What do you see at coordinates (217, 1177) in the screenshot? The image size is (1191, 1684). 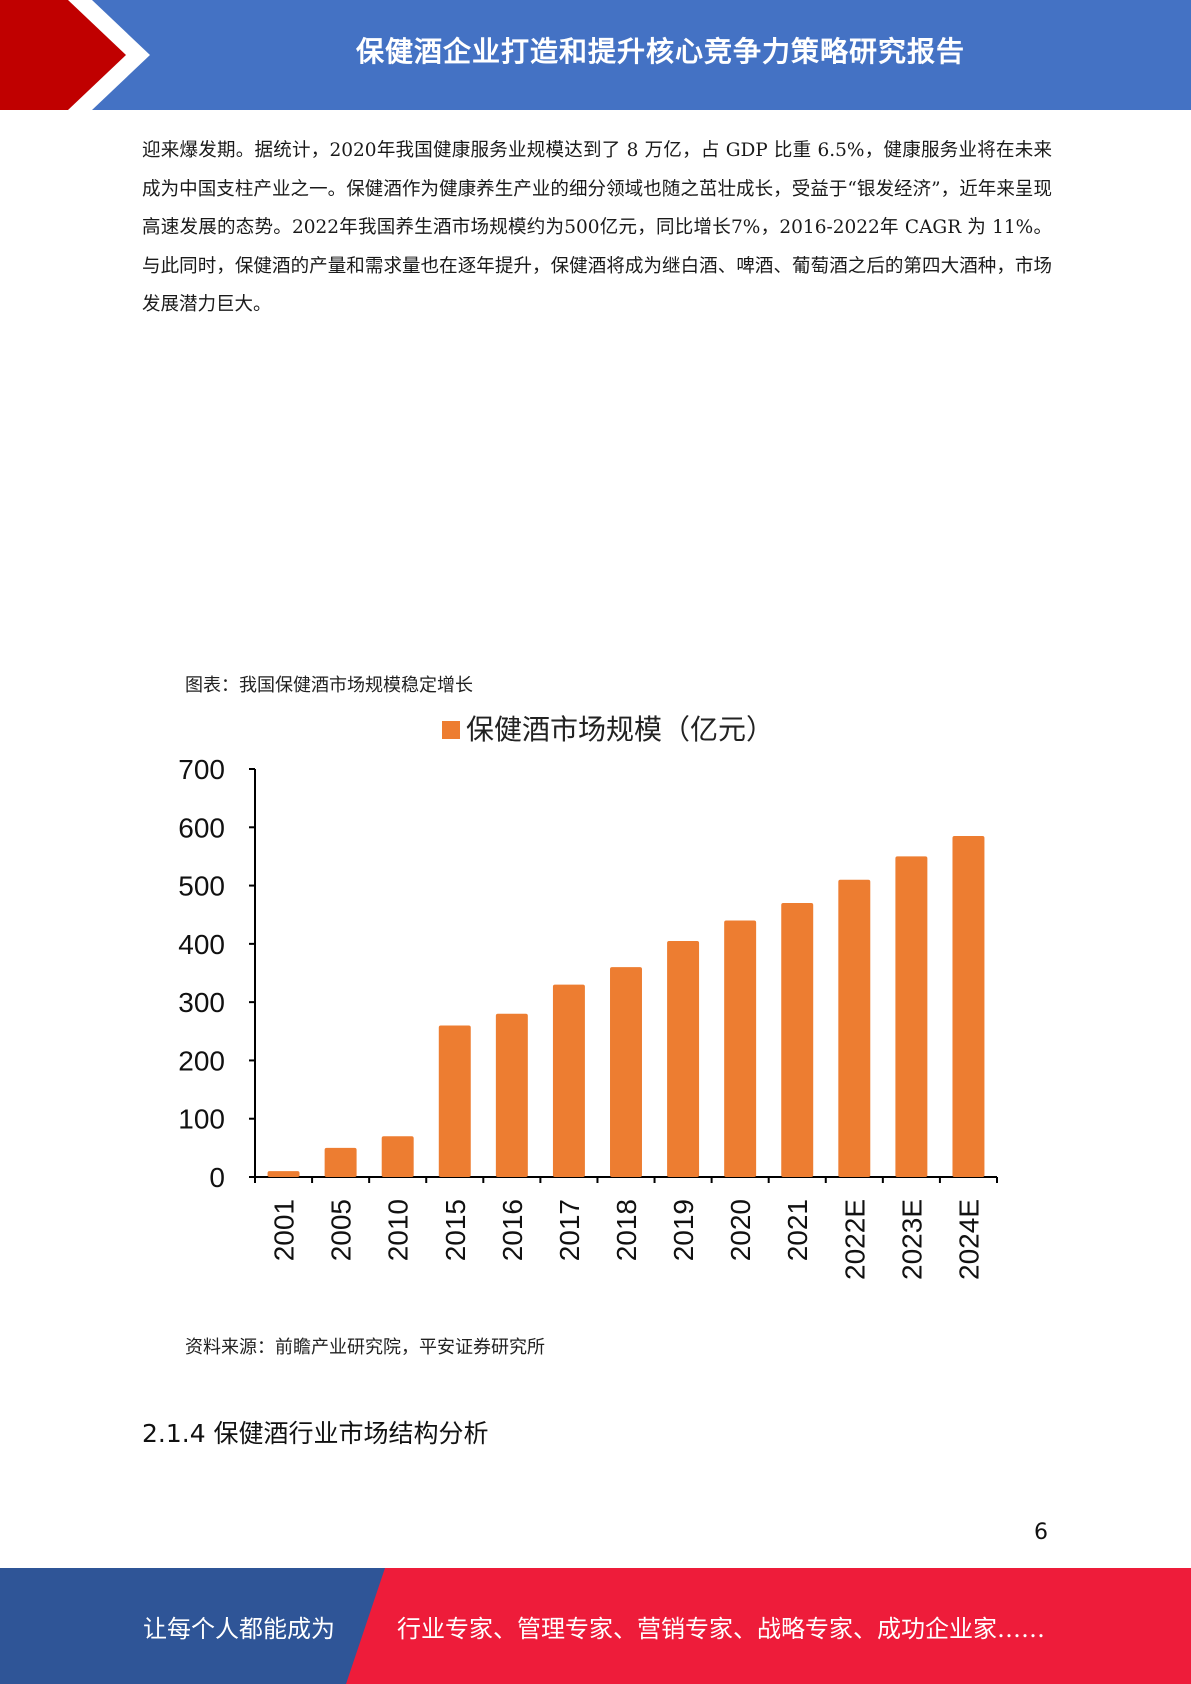 I see `y-tick-label: 0` at bounding box center [217, 1177].